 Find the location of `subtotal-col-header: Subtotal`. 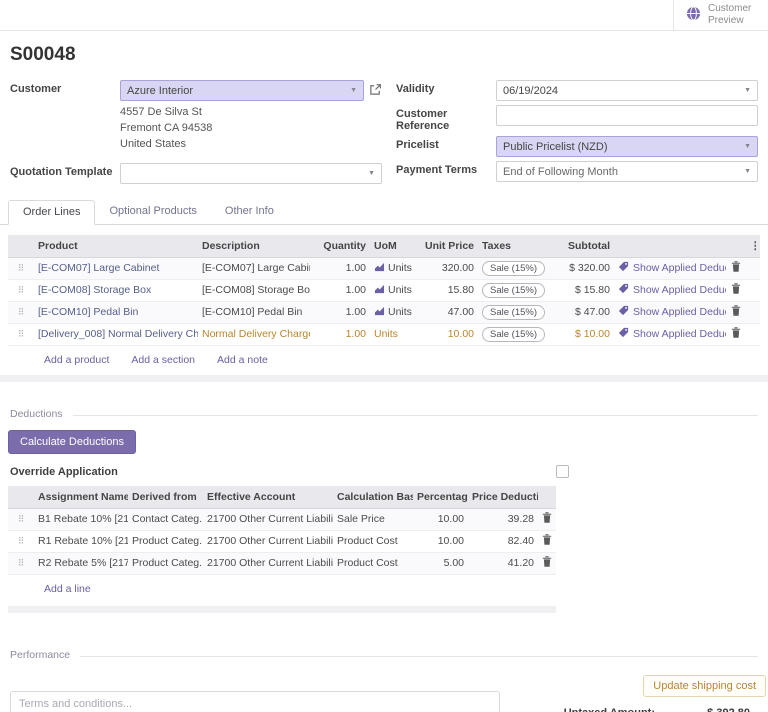

subtotal-col-header: Subtotal is located at coordinates (589, 245).